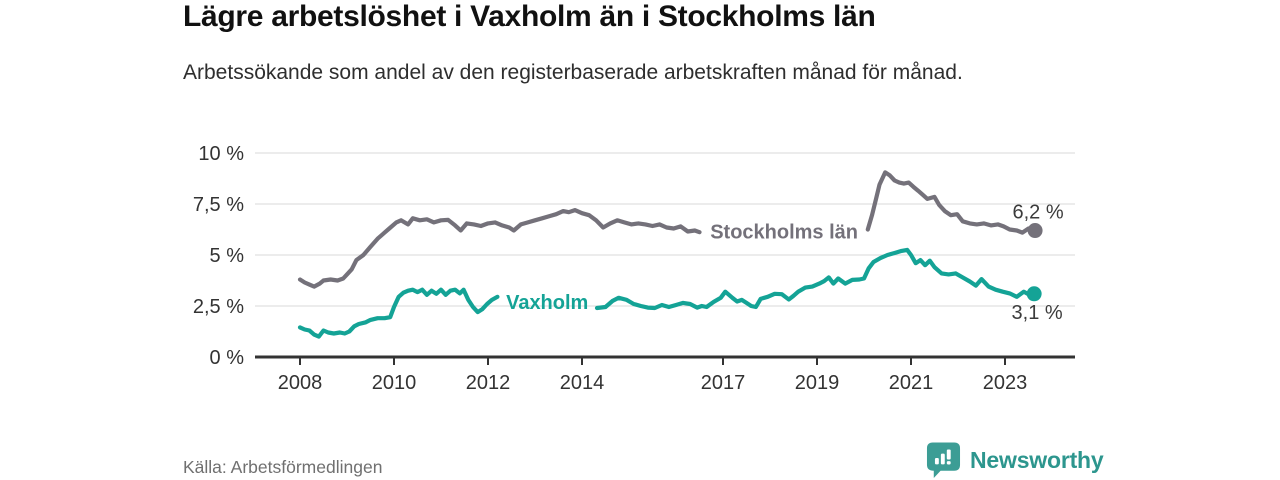  What do you see at coordinates (221, 154) in the screenshot?
I see `y-tick-label: 10 %` at bounding box center [221, 154].